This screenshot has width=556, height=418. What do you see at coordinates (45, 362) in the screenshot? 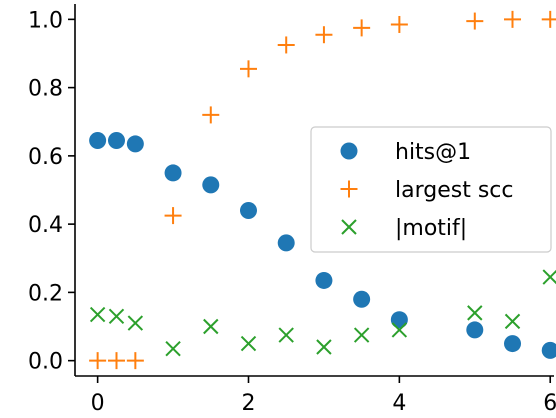
I see `y-tick-label: 0.0` at bounding box center [45, 362].